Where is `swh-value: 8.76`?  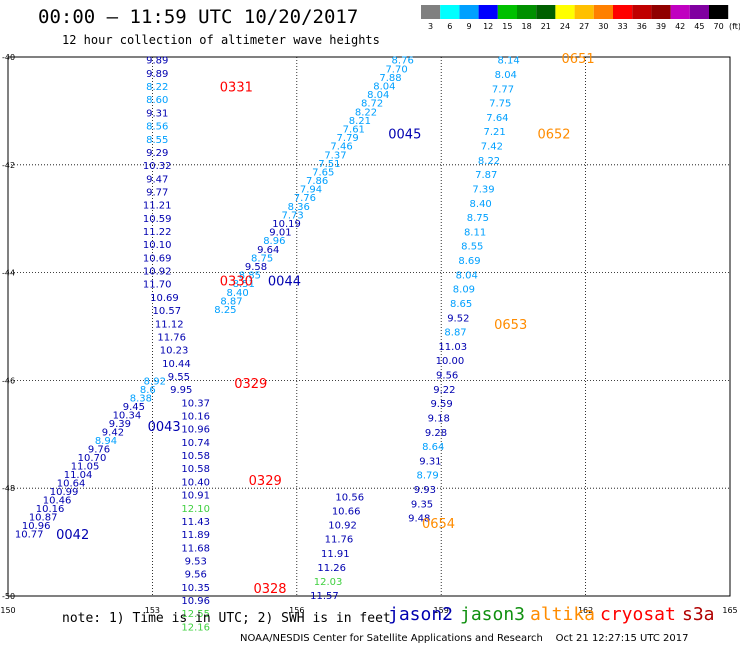 swh-value: 8.76 is located at coordinates (403, 61).